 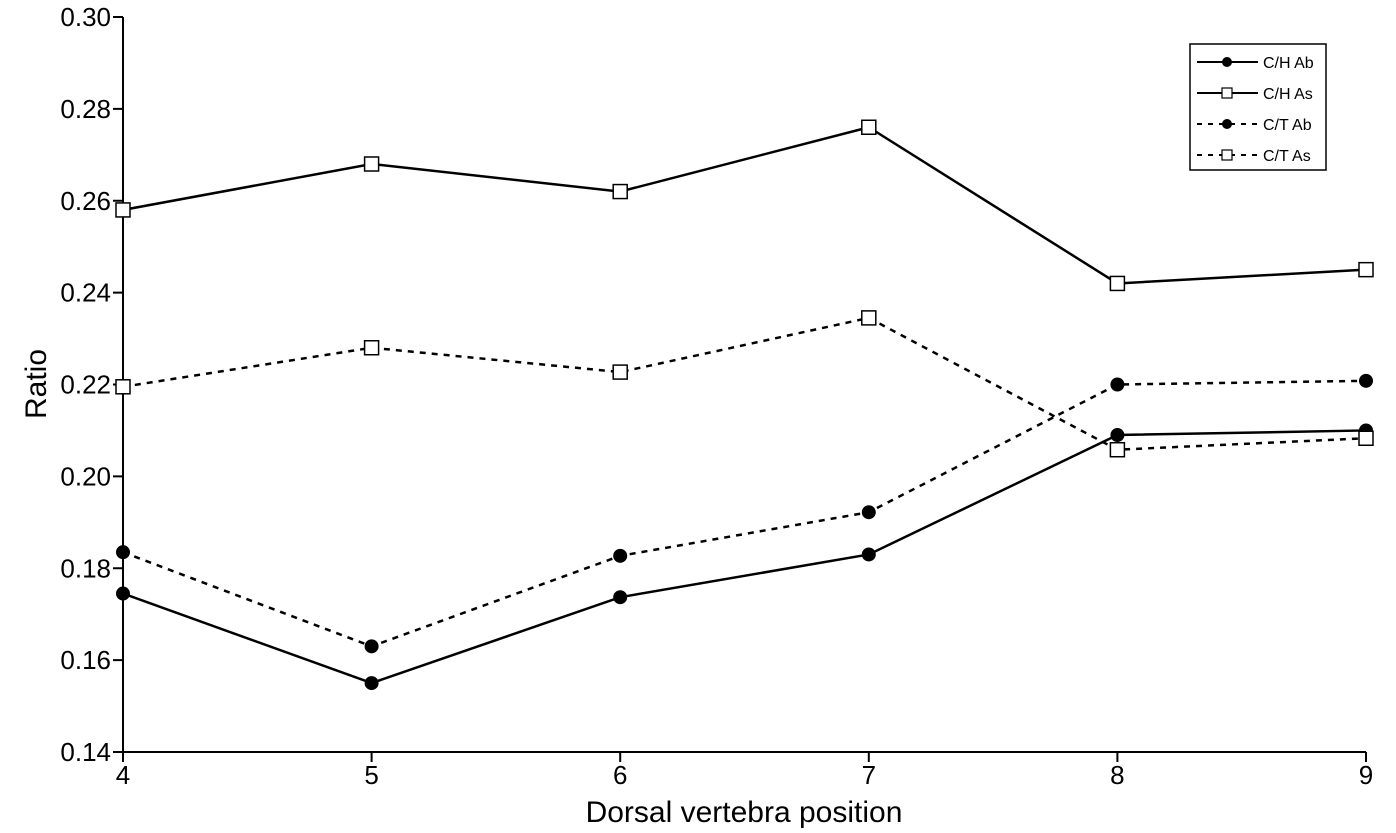 What do you see at coordinates (1287, 156) in the screenshot?
I see `legend-label: C/T As` at bounding box center [1287, 156].